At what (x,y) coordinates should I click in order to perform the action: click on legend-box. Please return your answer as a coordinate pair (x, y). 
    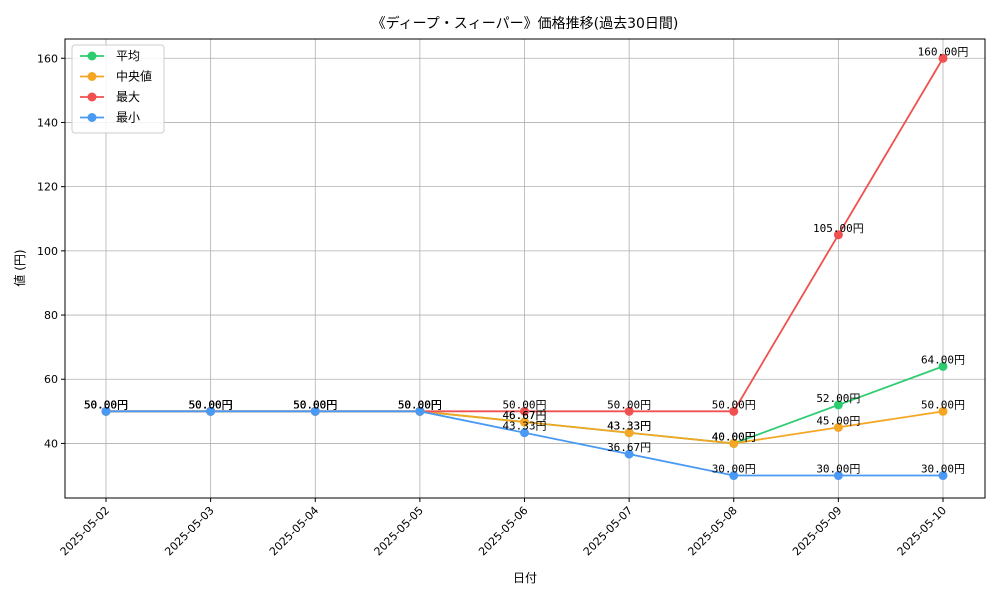
    Looking at the image, I should click on (118, 89).